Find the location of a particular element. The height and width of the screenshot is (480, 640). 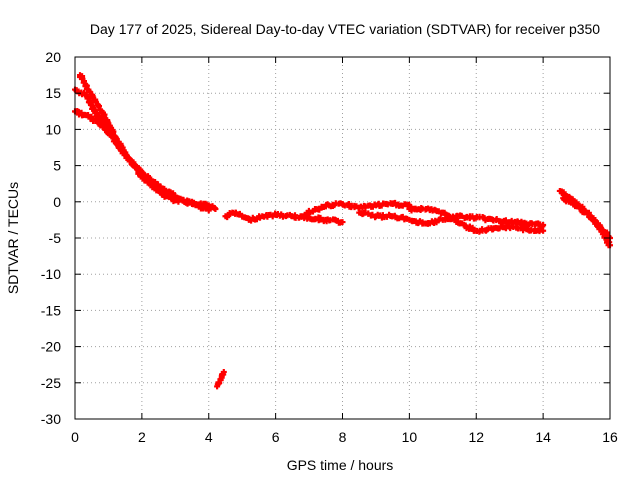

x-axis-label: GPS time / hours is located at coordinates (340, 465).